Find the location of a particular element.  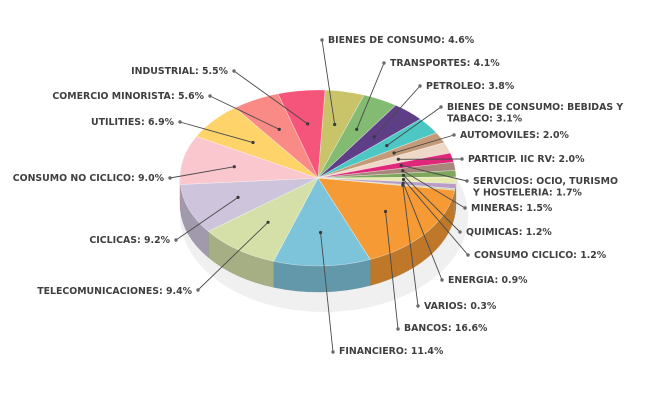

slice-financiero is located at coordinates (322, 222).